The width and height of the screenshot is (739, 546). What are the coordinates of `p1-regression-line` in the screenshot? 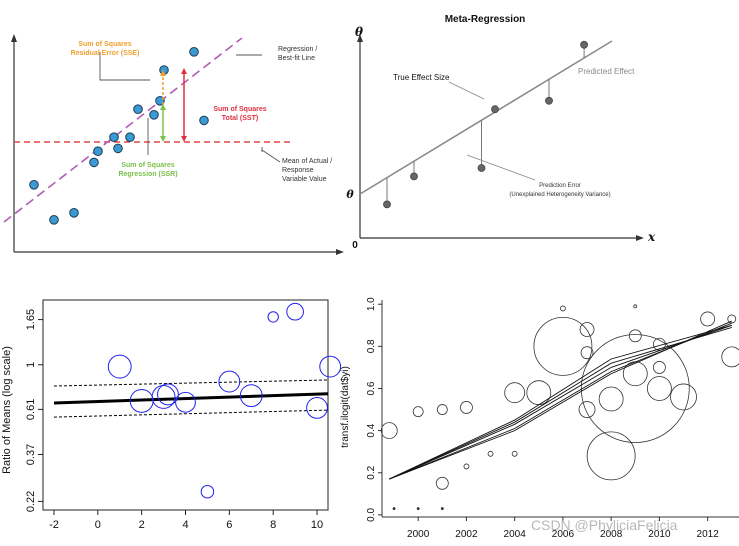 It's located at (123, 130).